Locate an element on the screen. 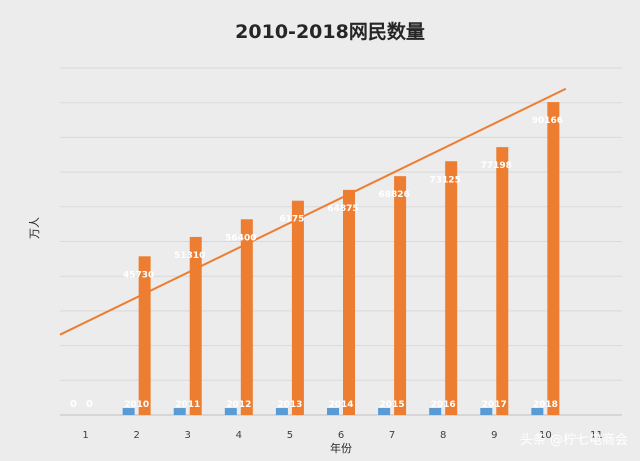  x-tick-label: 11 is located at coordinates (596, 435).